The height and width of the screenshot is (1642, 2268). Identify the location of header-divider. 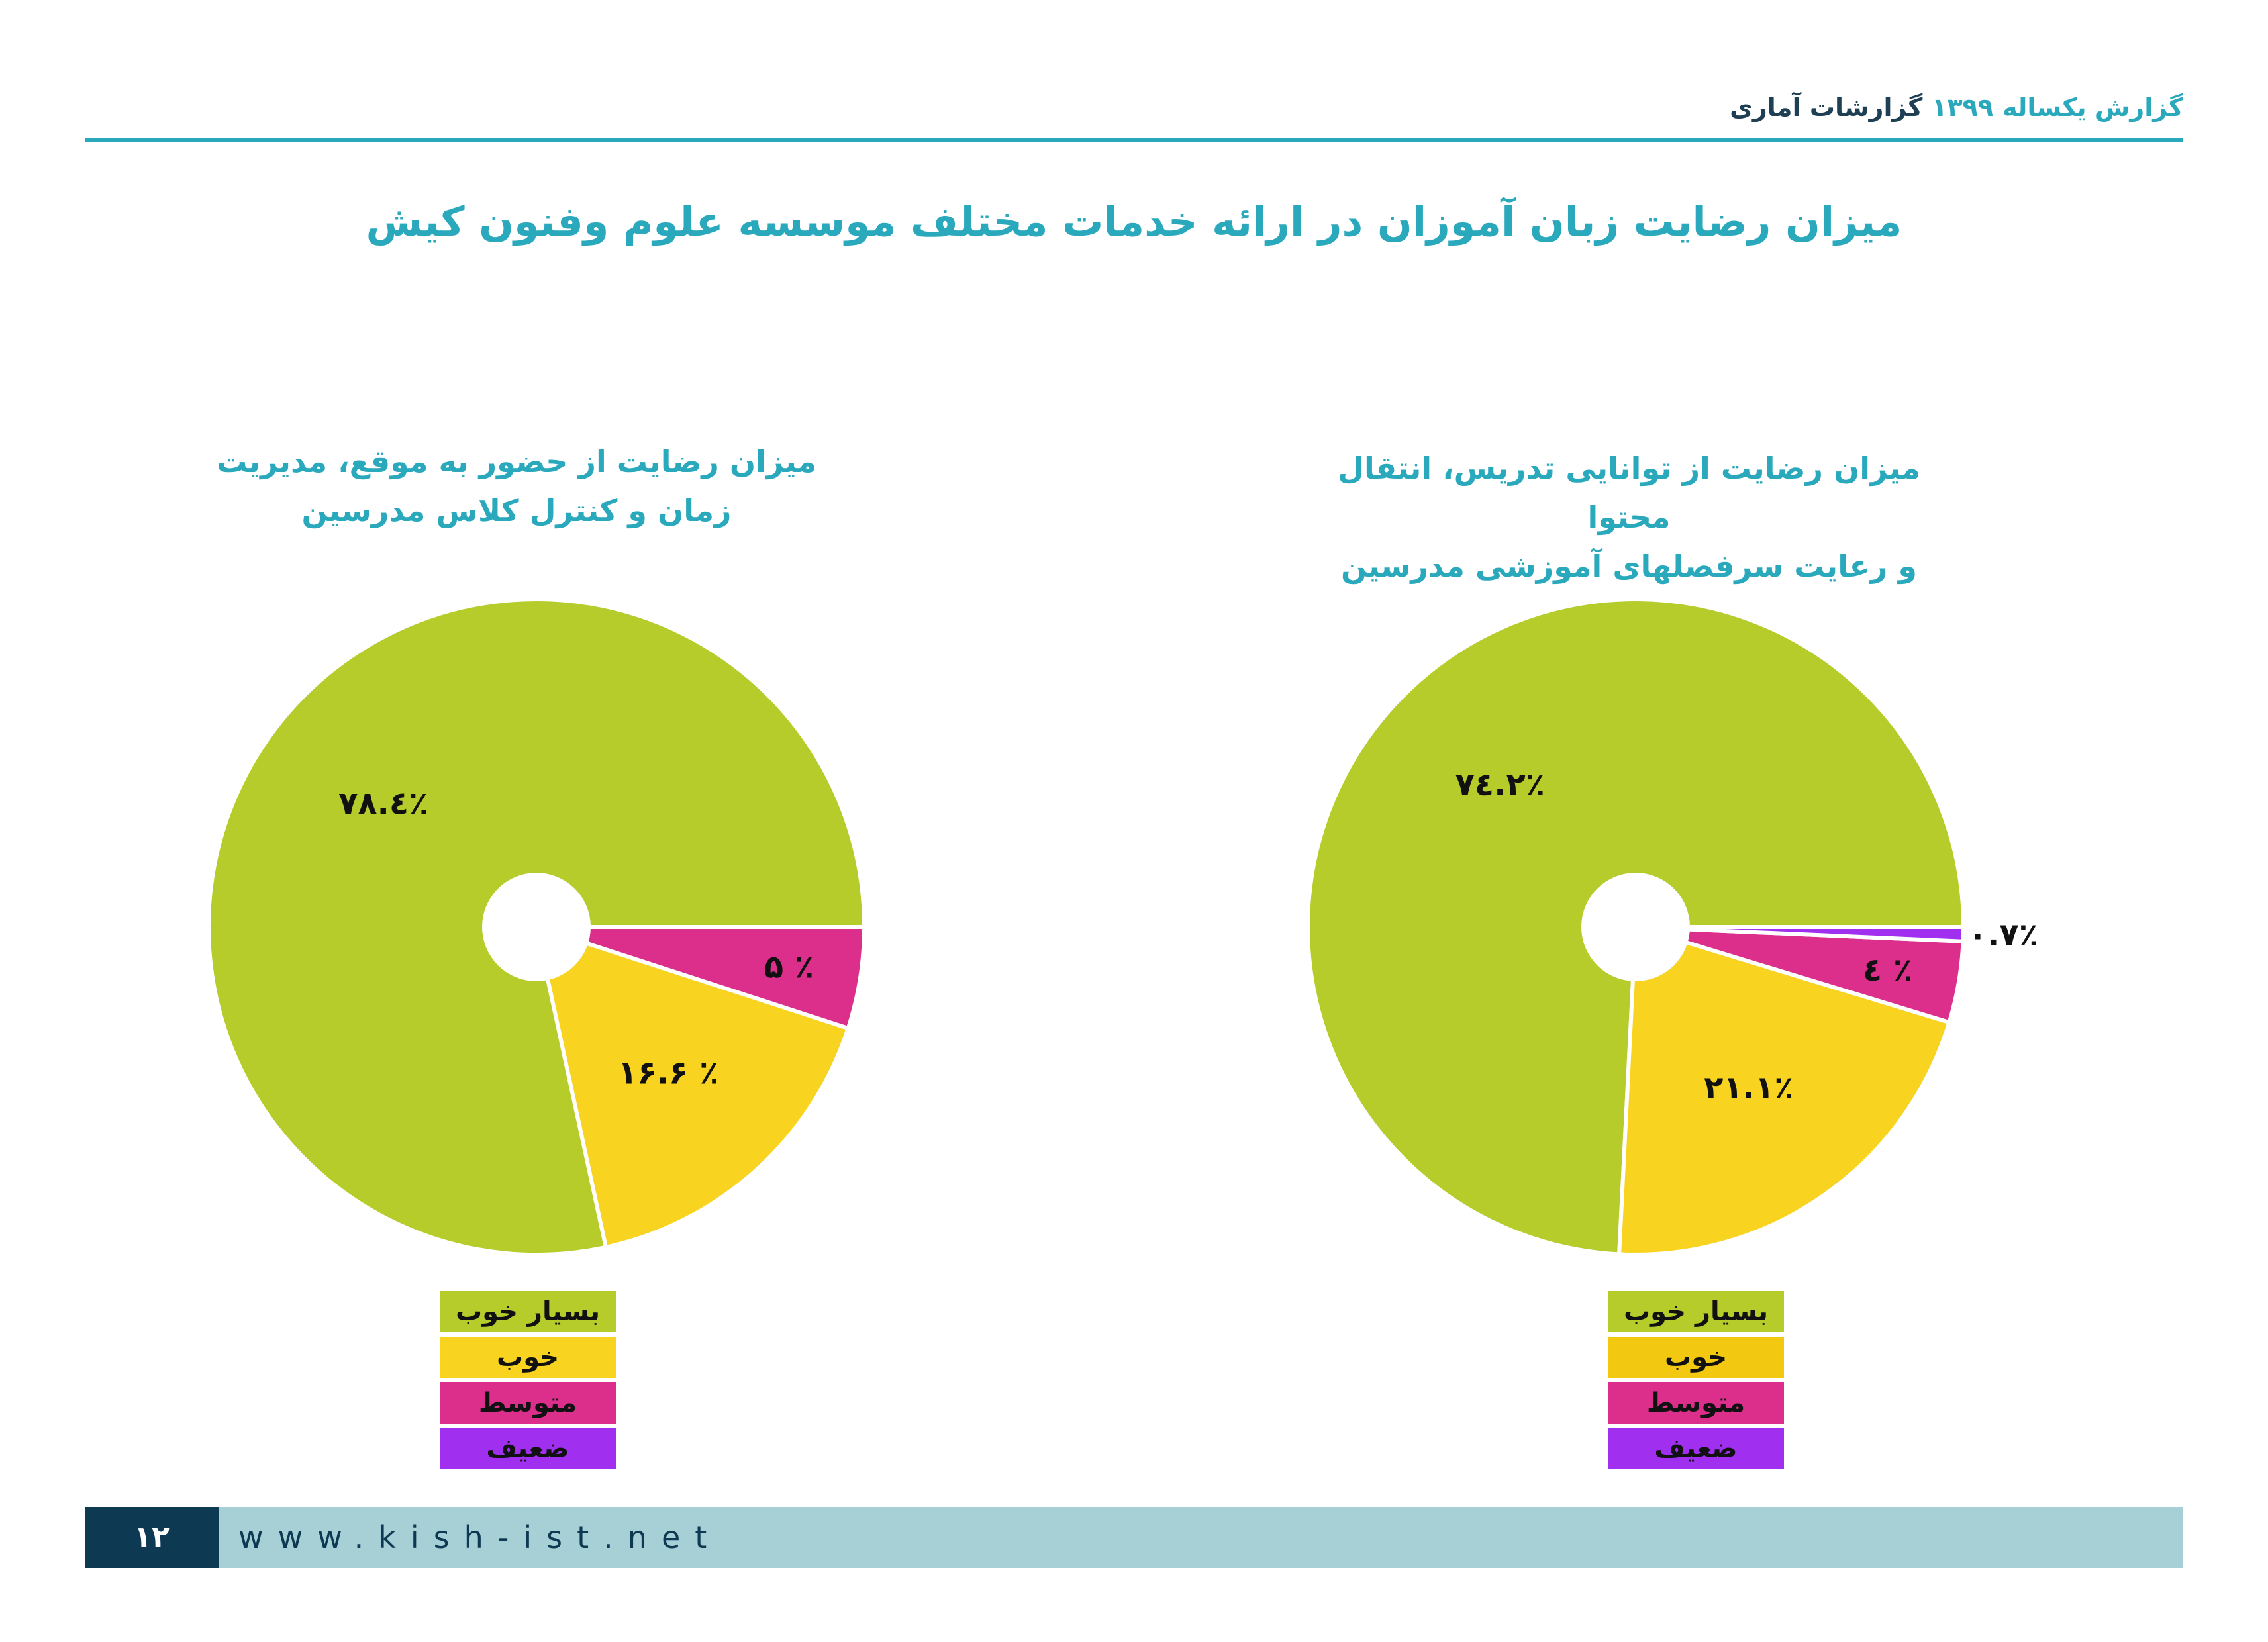
(1134, 140).